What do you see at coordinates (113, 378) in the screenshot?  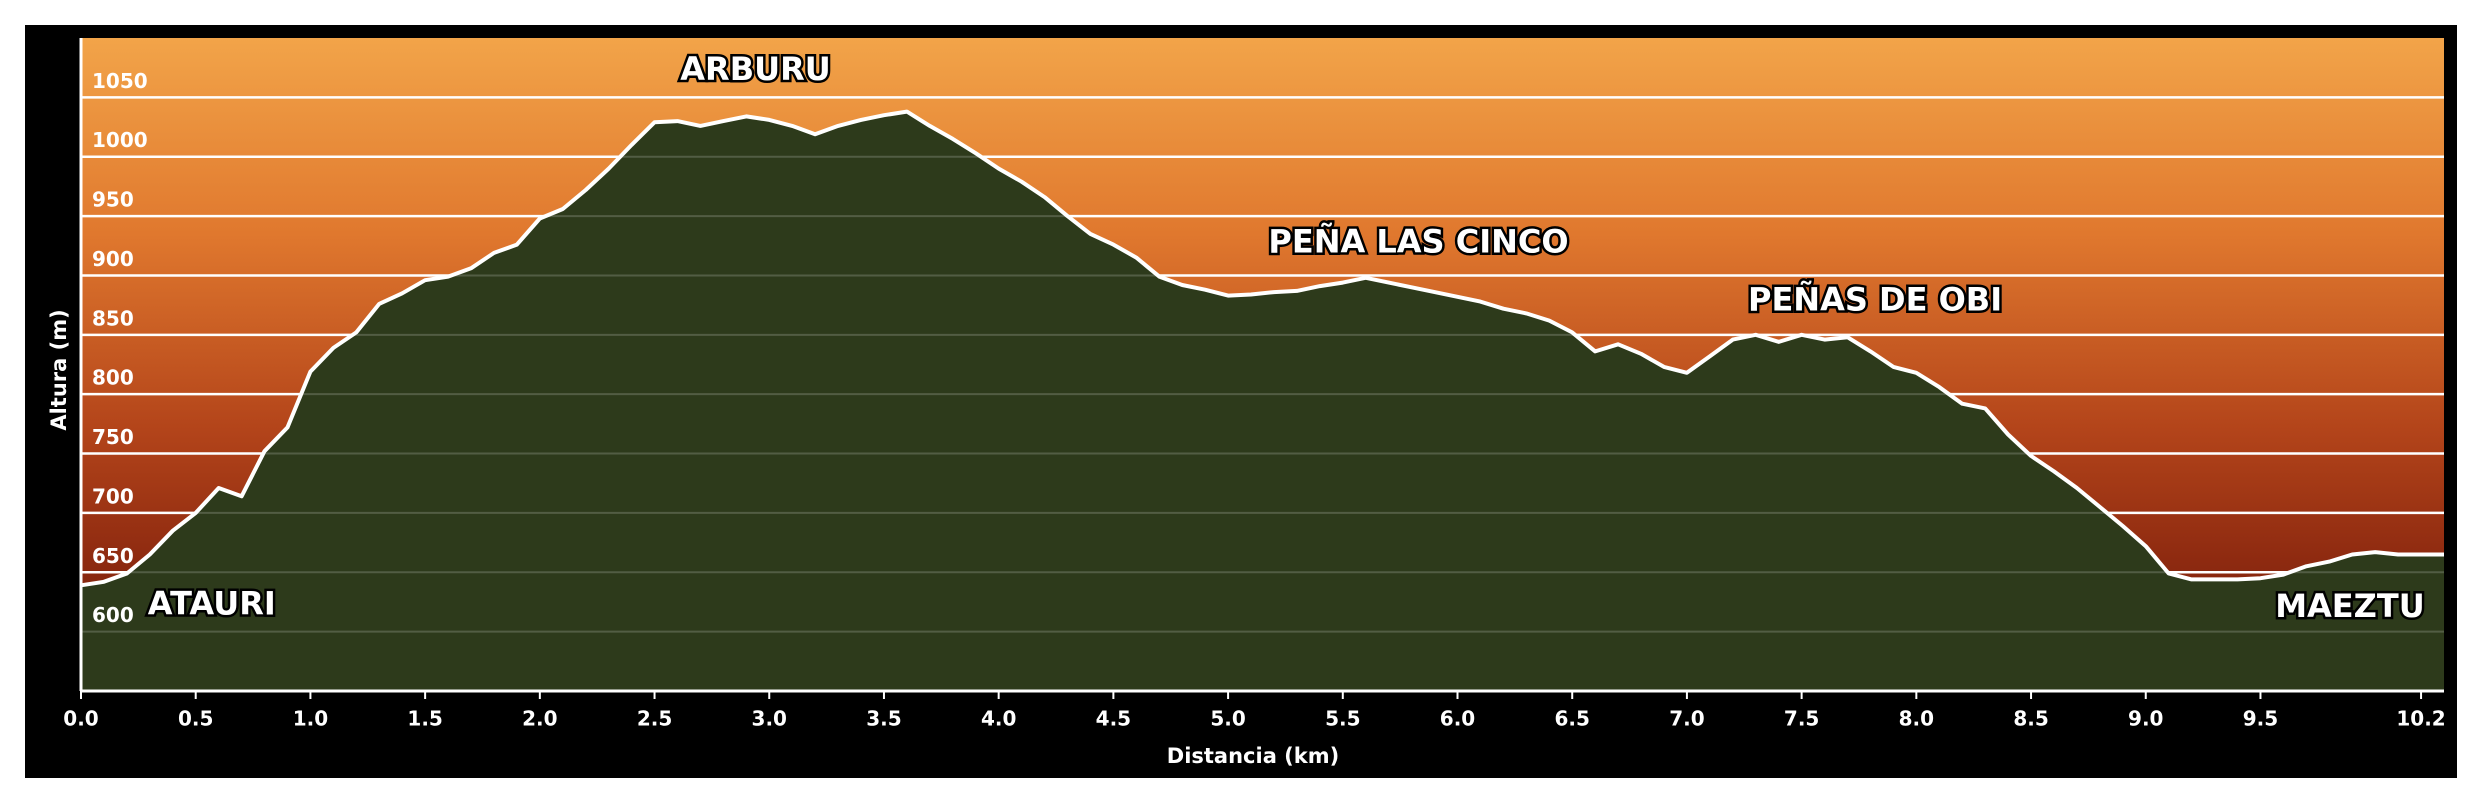 I see `y-tick-label: 800` at bounding box center [113, 378].